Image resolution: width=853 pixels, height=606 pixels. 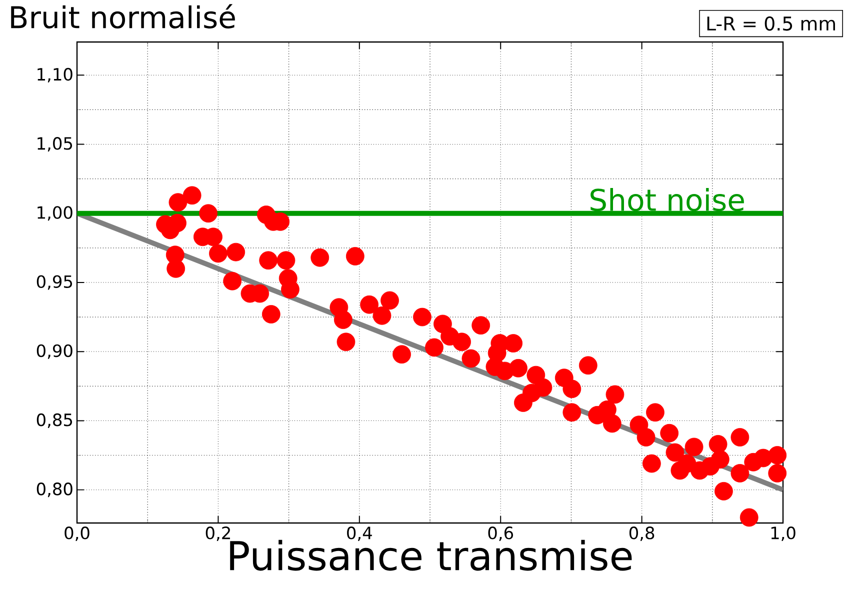 What do you see at coordinates (54, 490) in the screenshot?
I see `y-tick-label: 0,80` at bounding box center [54, 490].